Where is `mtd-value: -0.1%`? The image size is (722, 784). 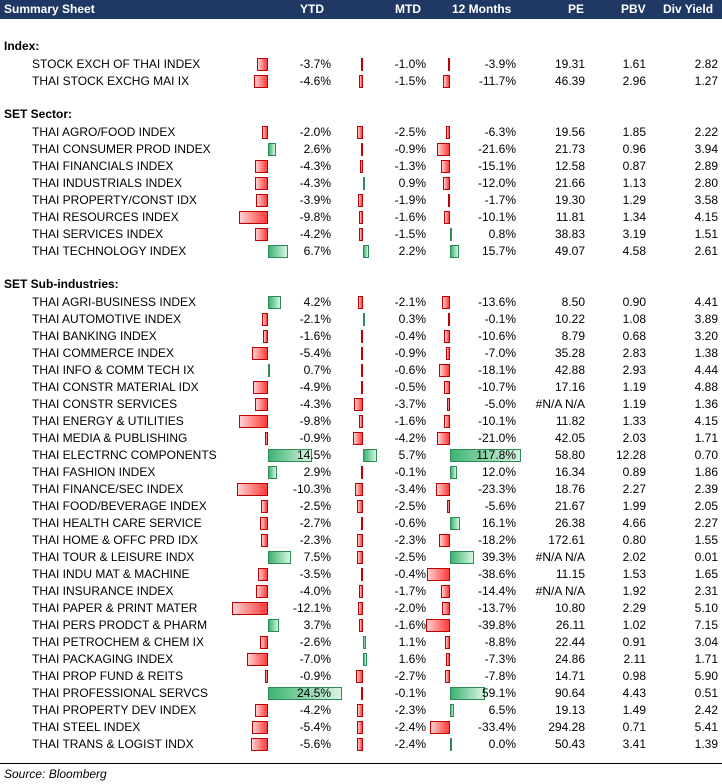 mtd-value: -0.1% is located at coordinates (410, 693).